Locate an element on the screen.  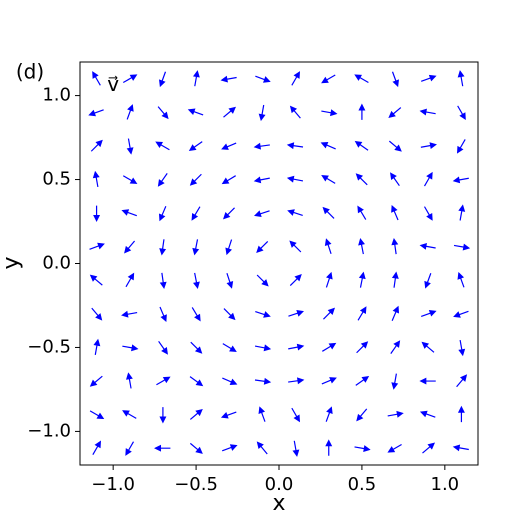
y-tick-label: 0.5 is located at coordinates (56, 179).